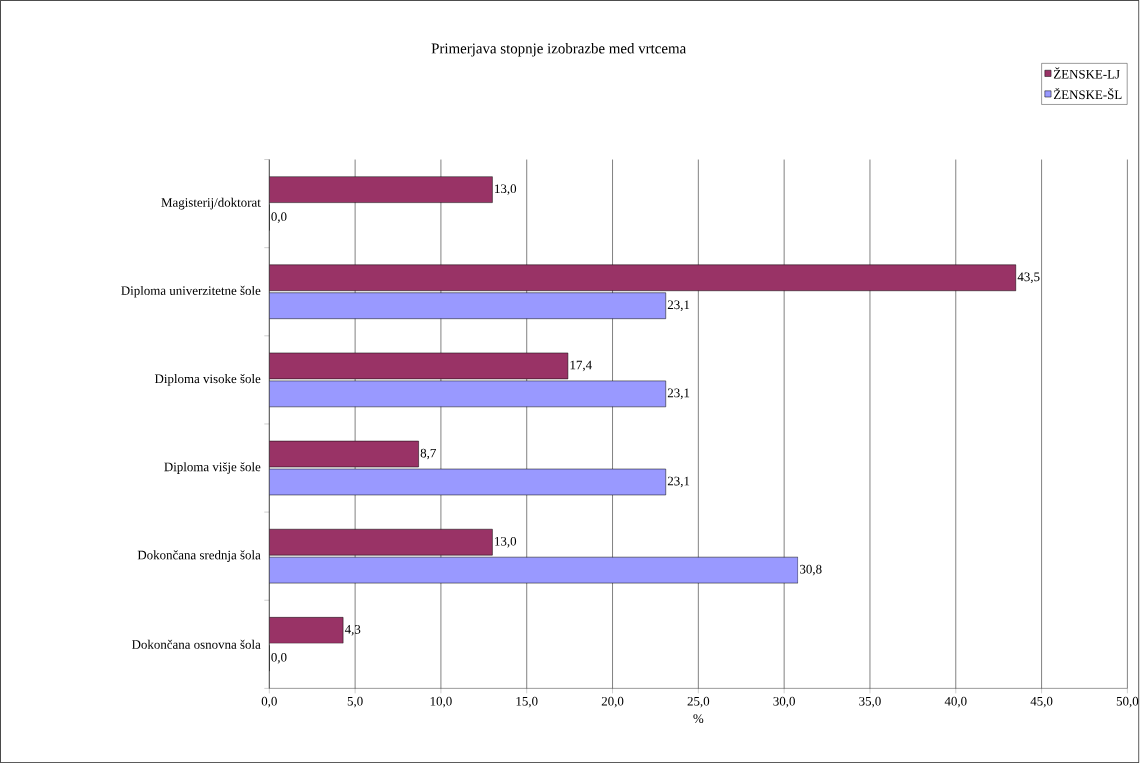  Describe the element at coordinates (207, 379) in the screenshot. I see `y-tick-label: Diploma visoke šole` at that location.